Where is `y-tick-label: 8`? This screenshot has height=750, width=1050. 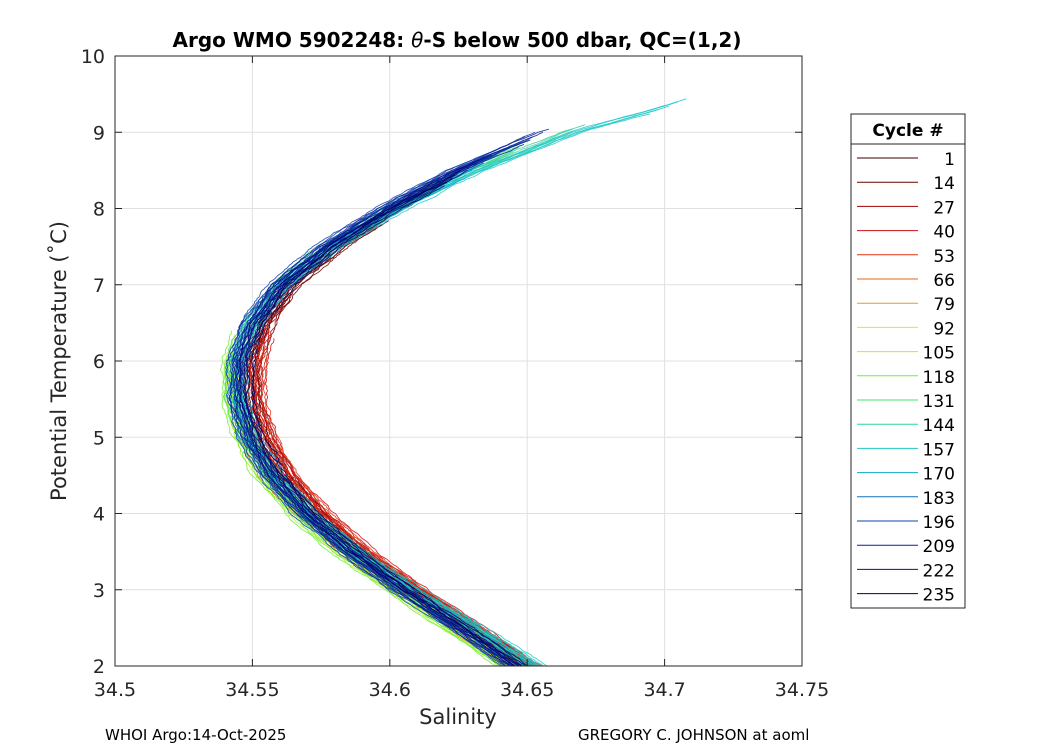
y-tick-label: 8 is located at coordinates (99, 210).